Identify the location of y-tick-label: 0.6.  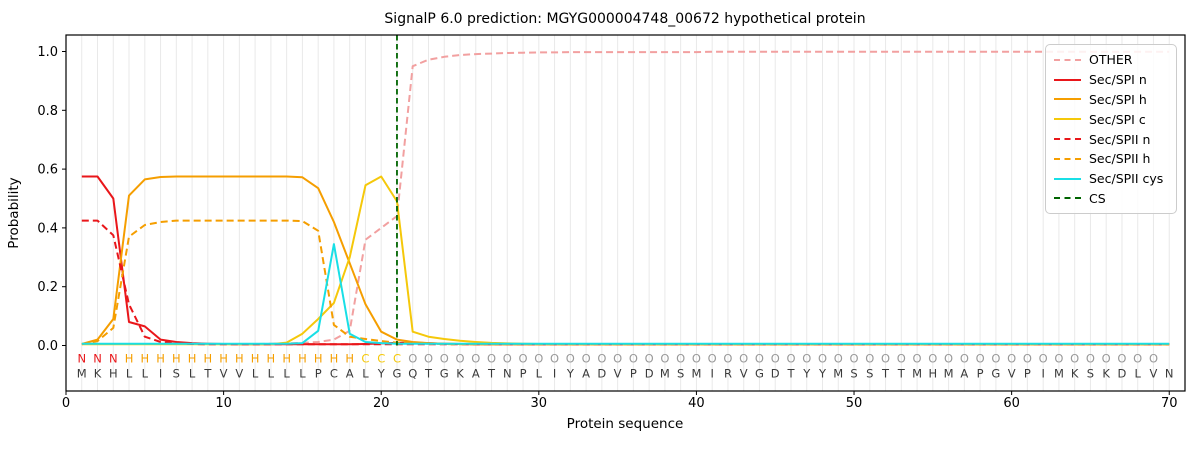
(47, 170).